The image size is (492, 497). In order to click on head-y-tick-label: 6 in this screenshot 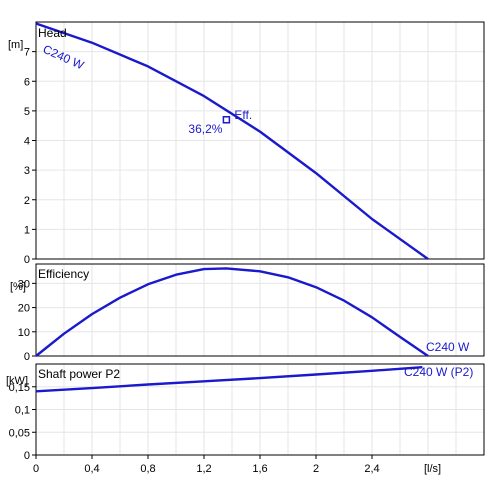, I will do `click(27, 82)`.